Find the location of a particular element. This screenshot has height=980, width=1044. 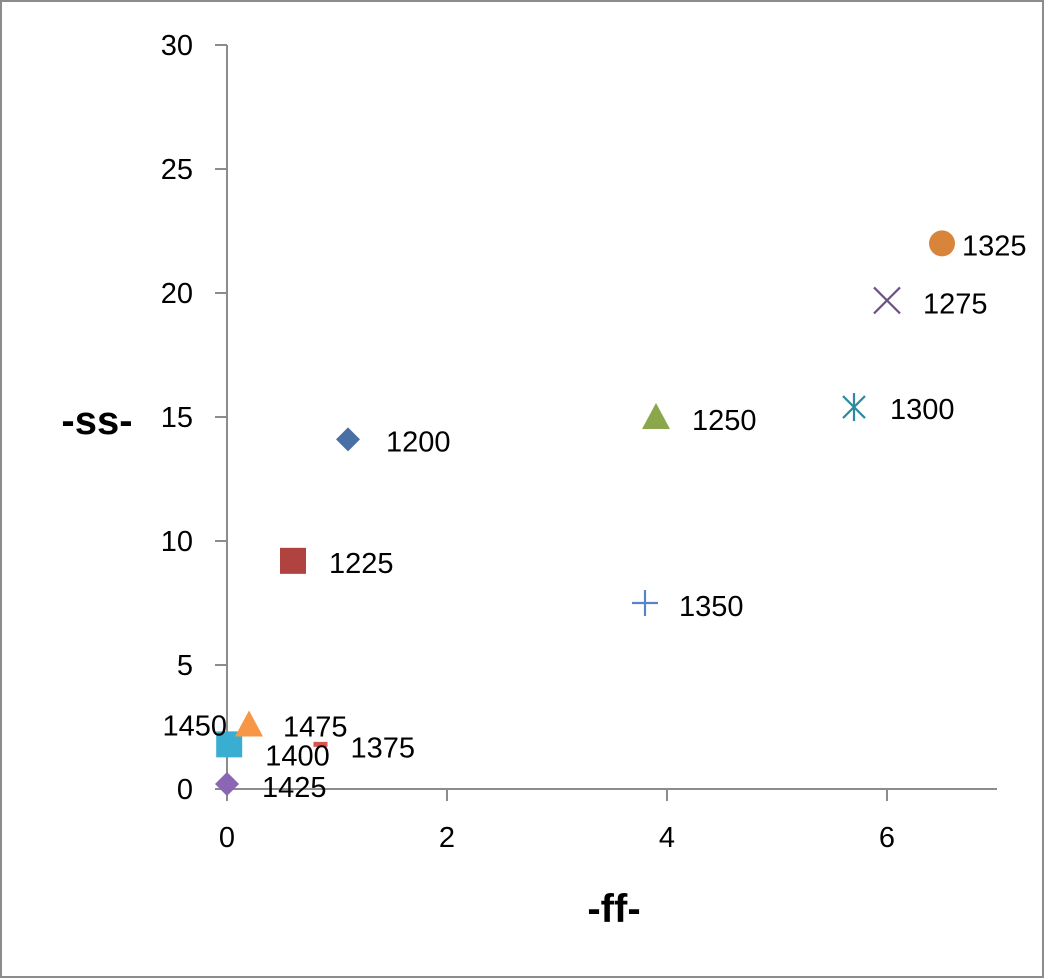

data-label-1275: 1275 is located at coordinates (955, 304).